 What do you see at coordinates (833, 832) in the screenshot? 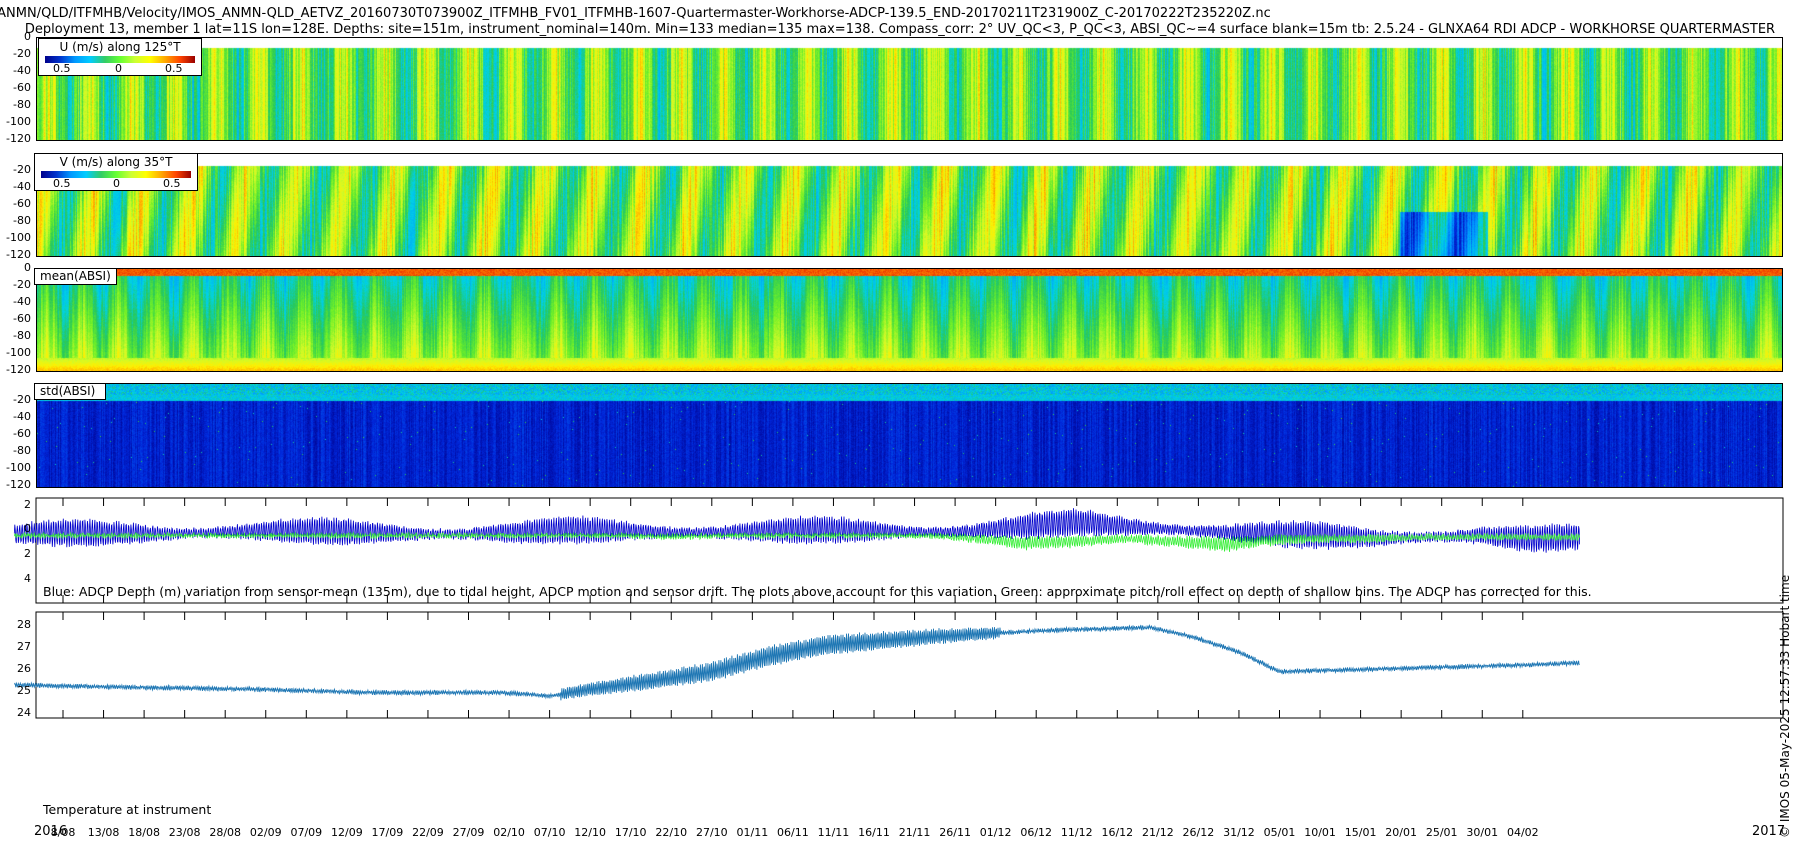
I see `x-tick-label: 11/11` at bounding box center [833, 832].